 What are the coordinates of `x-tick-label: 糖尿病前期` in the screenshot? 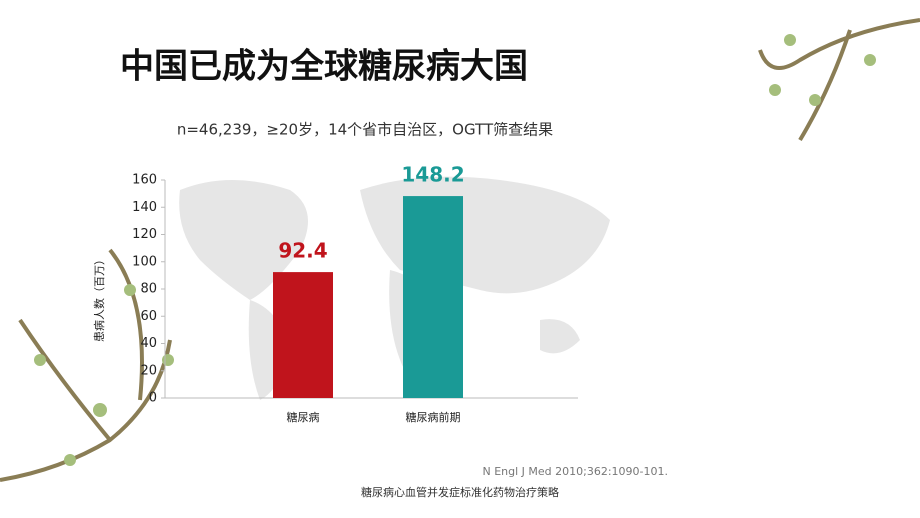 It's located at (433, 417).